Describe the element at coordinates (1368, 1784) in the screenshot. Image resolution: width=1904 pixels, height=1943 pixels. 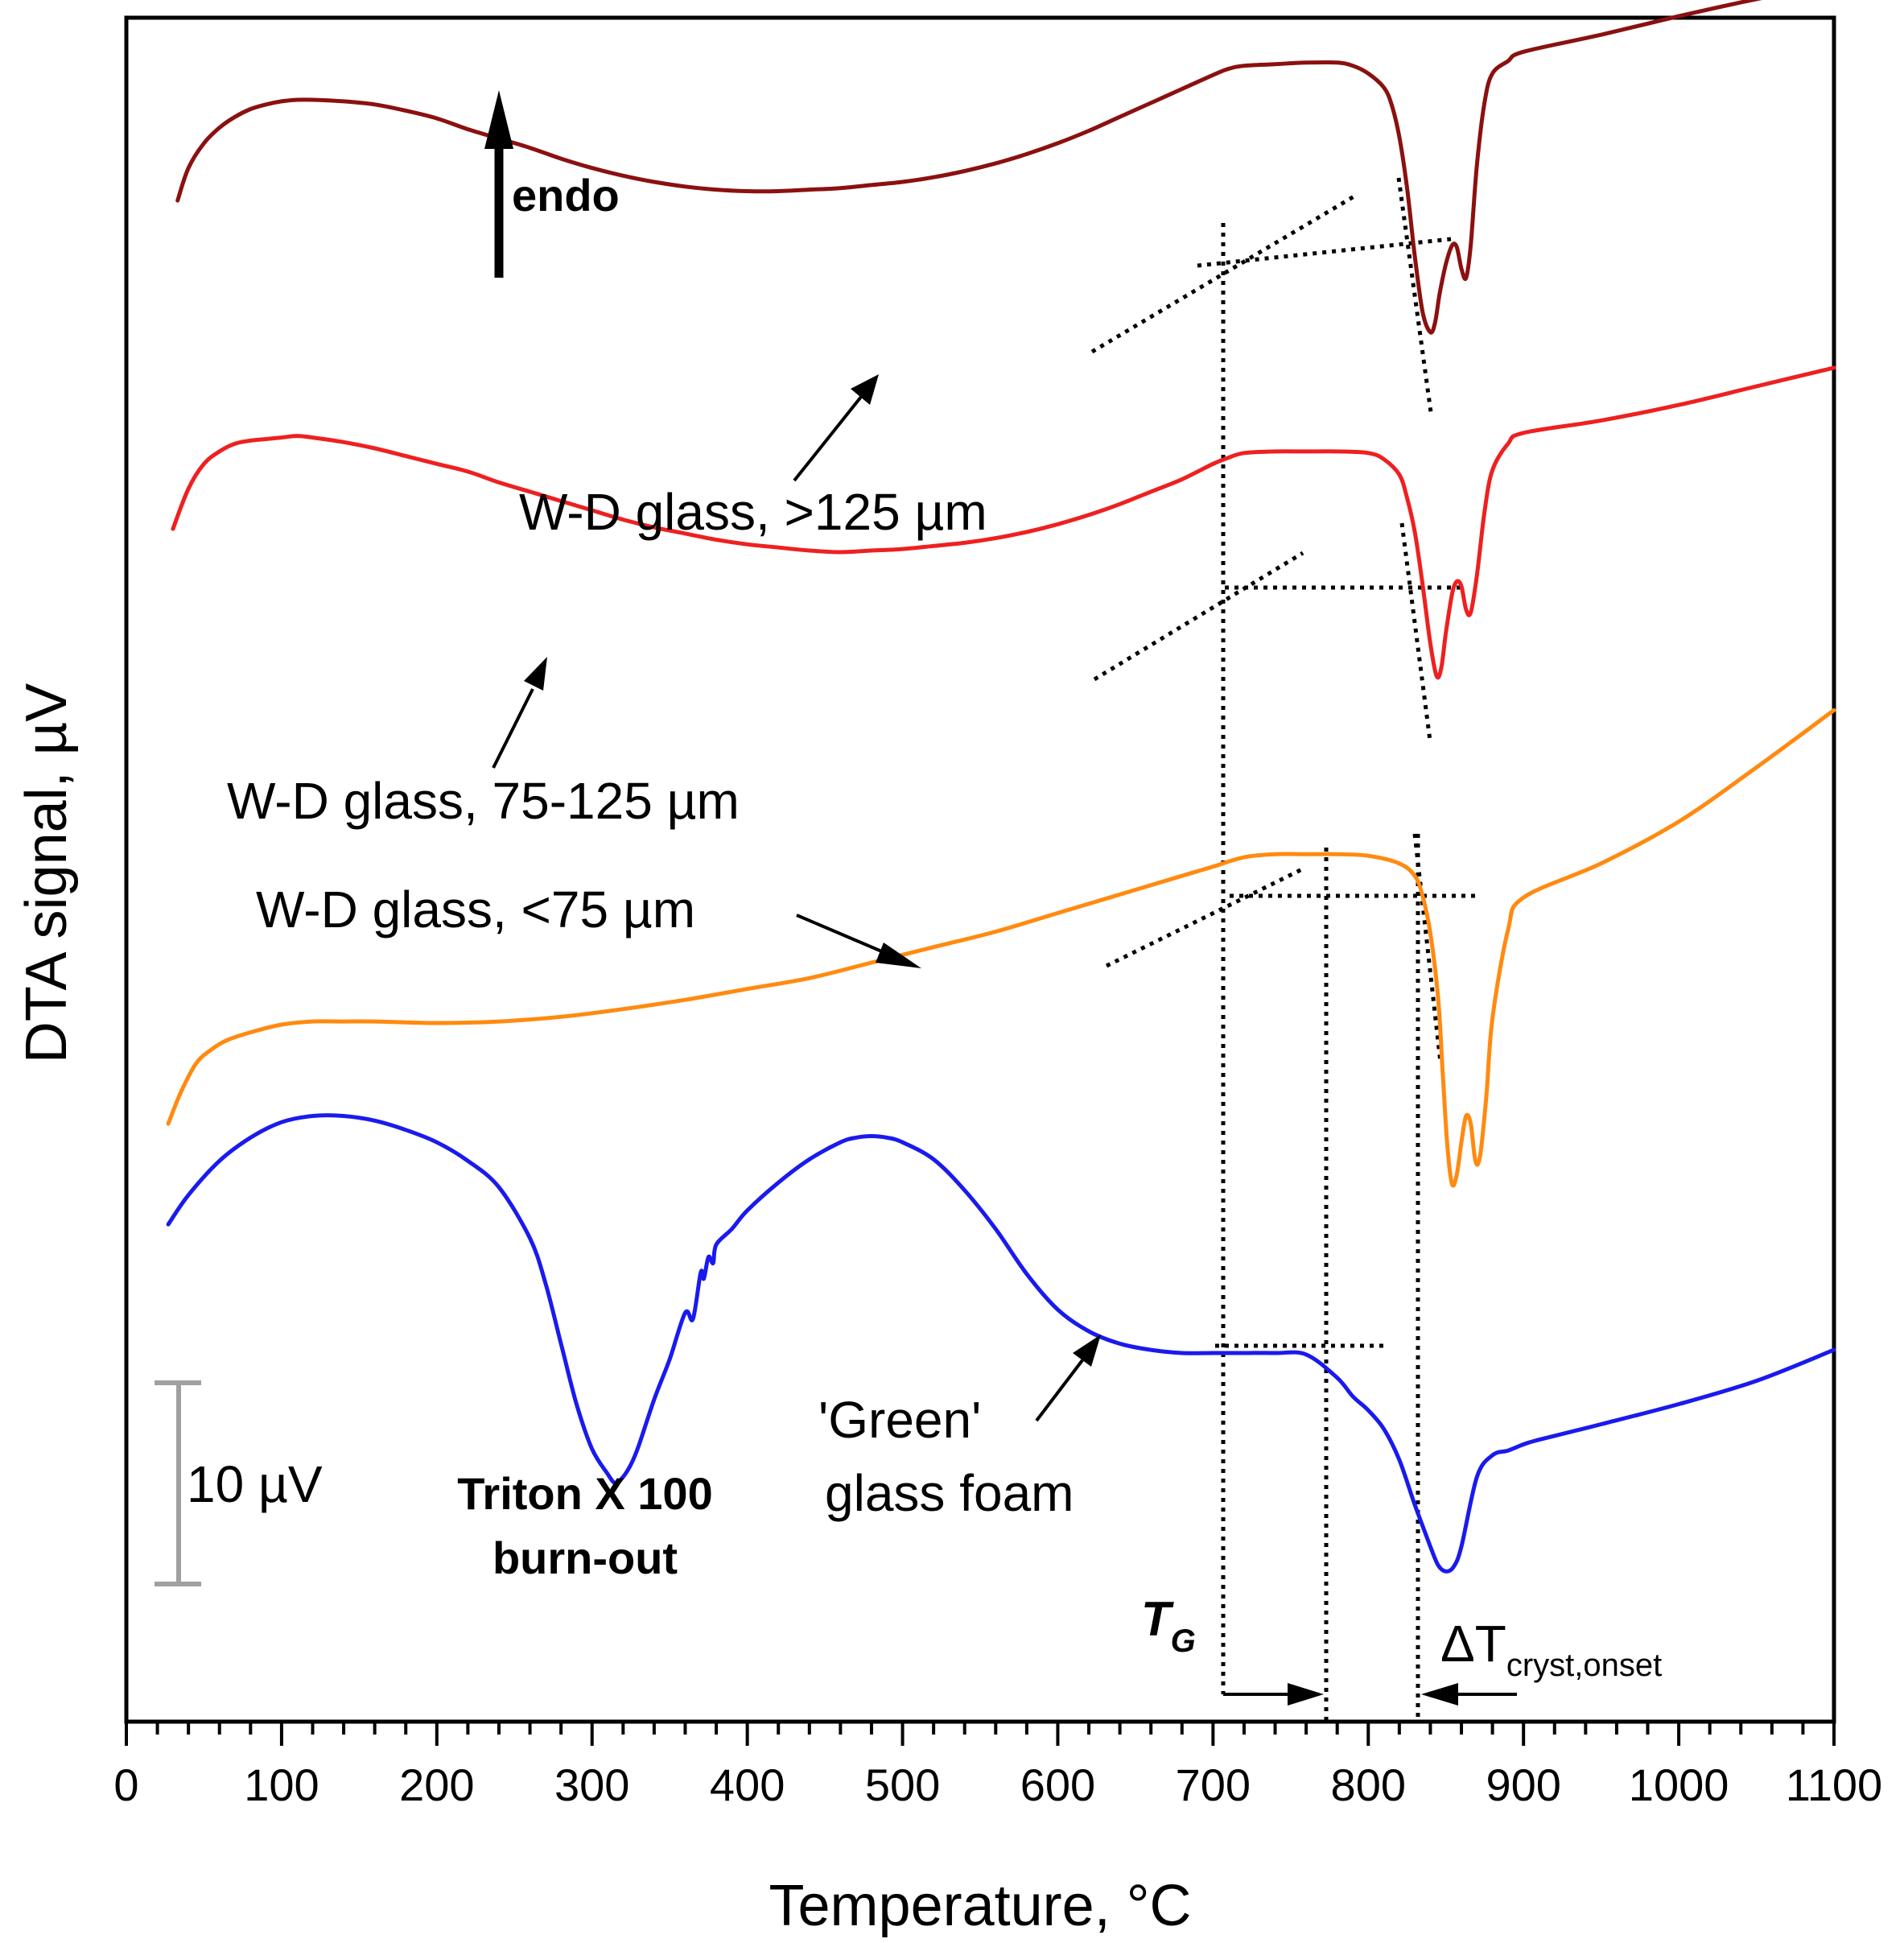
I see `x-tick-label: 800` at that location.